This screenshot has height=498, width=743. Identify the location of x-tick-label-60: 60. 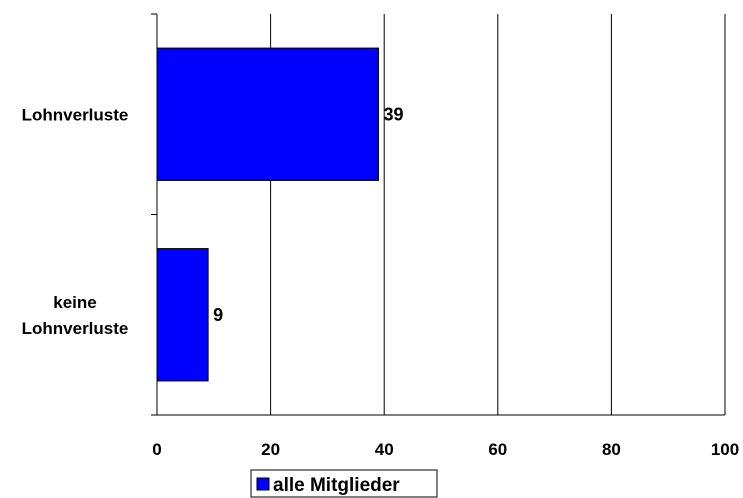
(497, 449).